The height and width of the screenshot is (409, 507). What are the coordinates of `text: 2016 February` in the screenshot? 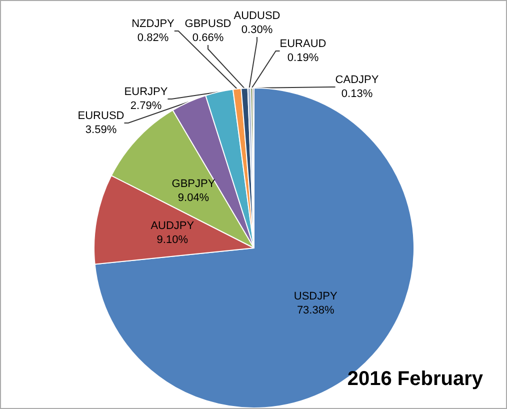 It's located at (415, 379).